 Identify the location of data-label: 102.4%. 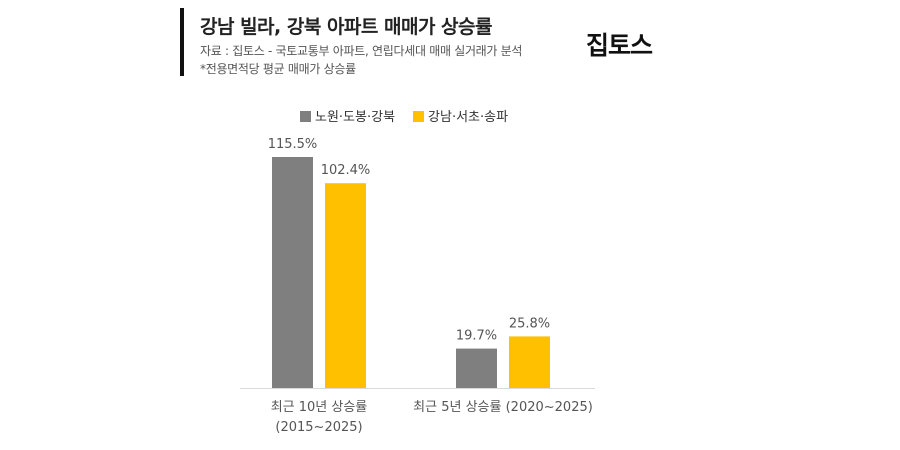
(346, 170).